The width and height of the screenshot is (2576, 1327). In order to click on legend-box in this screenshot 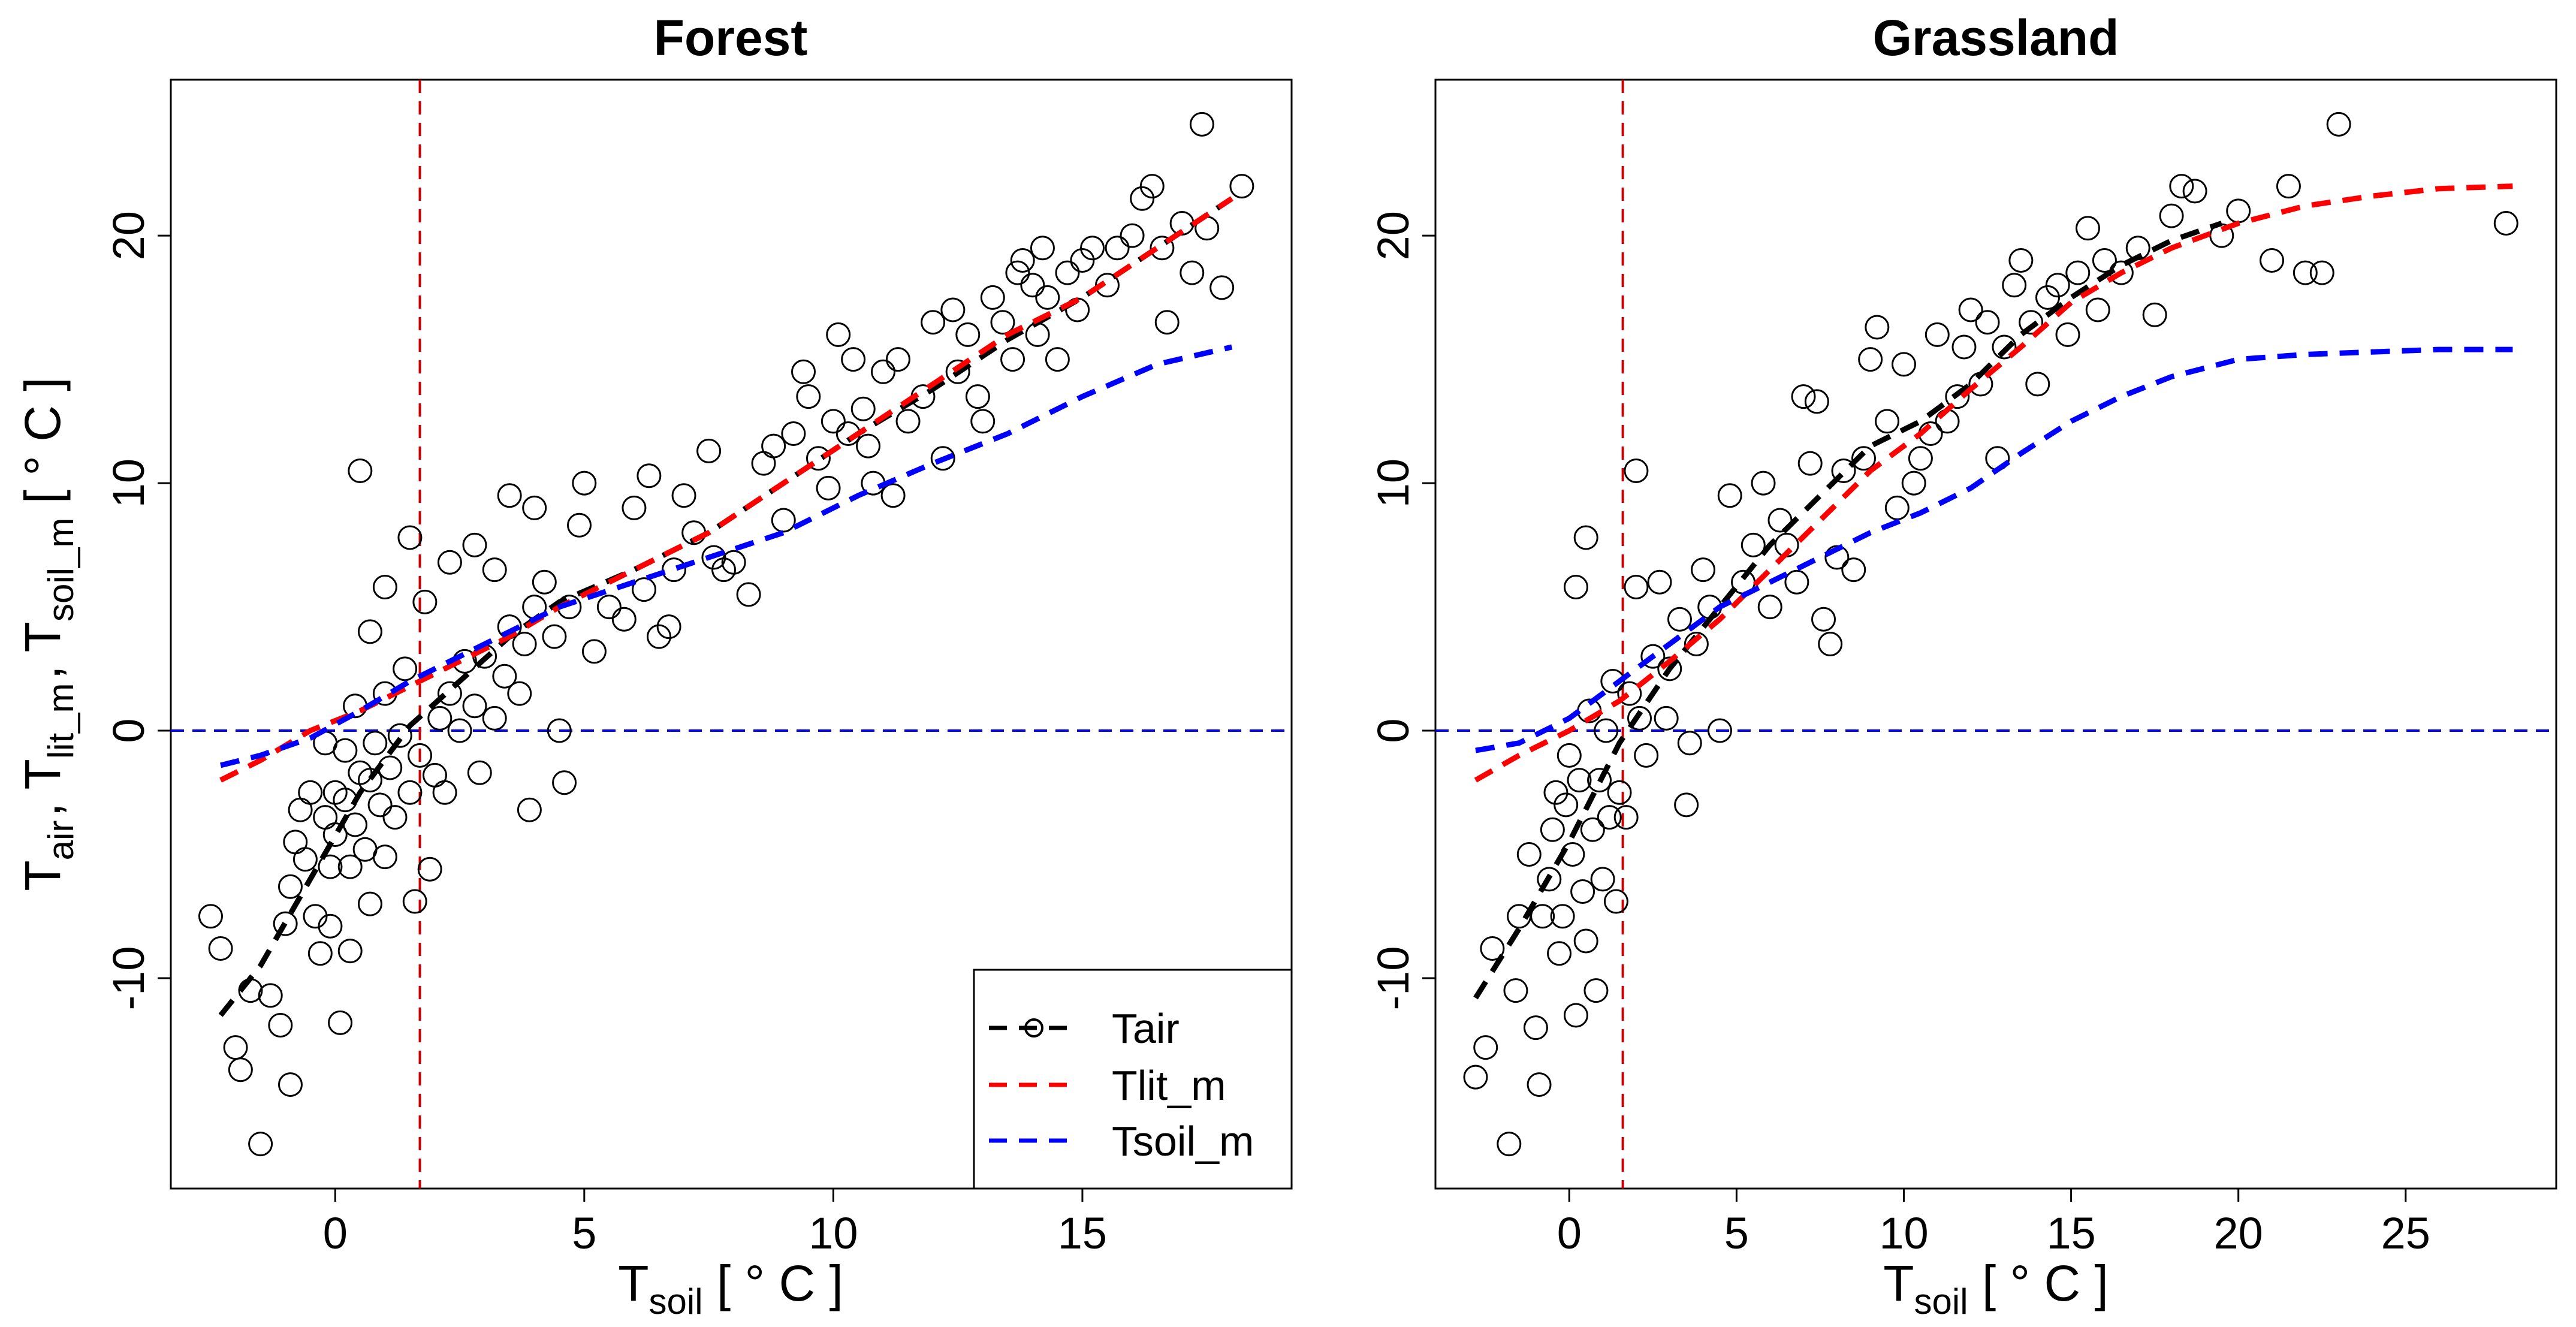, I will do `click(1133, 1079)`.